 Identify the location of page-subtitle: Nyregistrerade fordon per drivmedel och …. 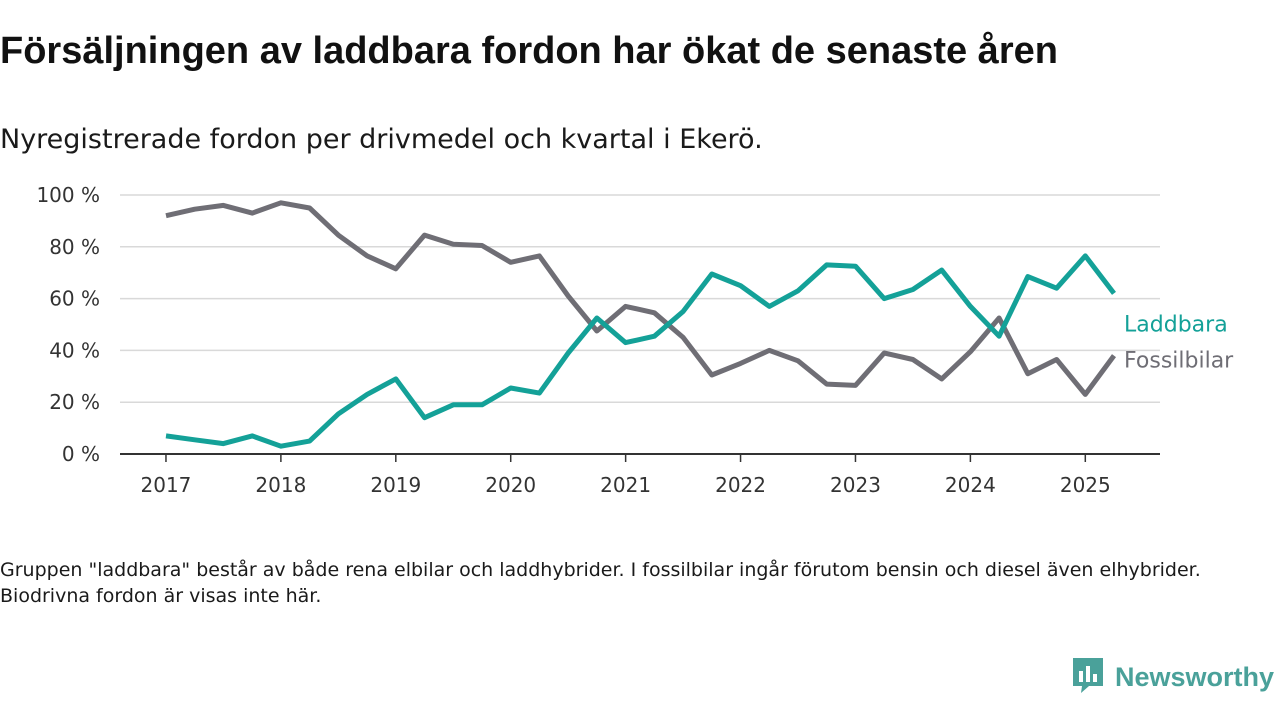
(381, 139).